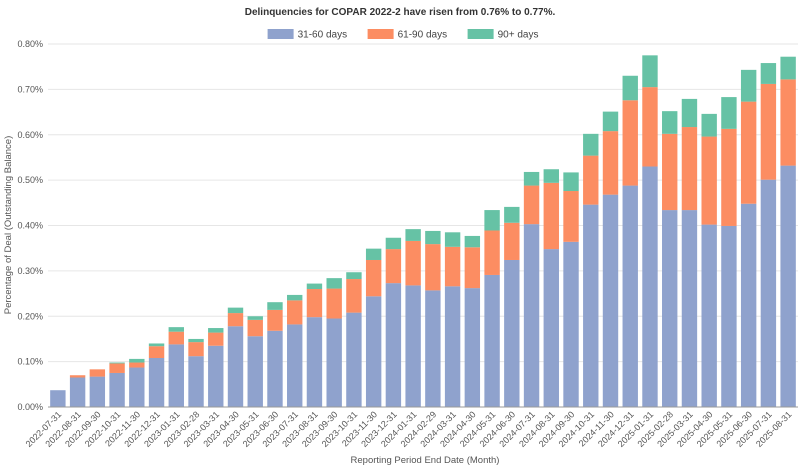 The width and height of the screenshot is (800, 467). Describe the element at coordinates (322, 35) in the screenshot. I see `legend-label: 31-60 days` at that location.